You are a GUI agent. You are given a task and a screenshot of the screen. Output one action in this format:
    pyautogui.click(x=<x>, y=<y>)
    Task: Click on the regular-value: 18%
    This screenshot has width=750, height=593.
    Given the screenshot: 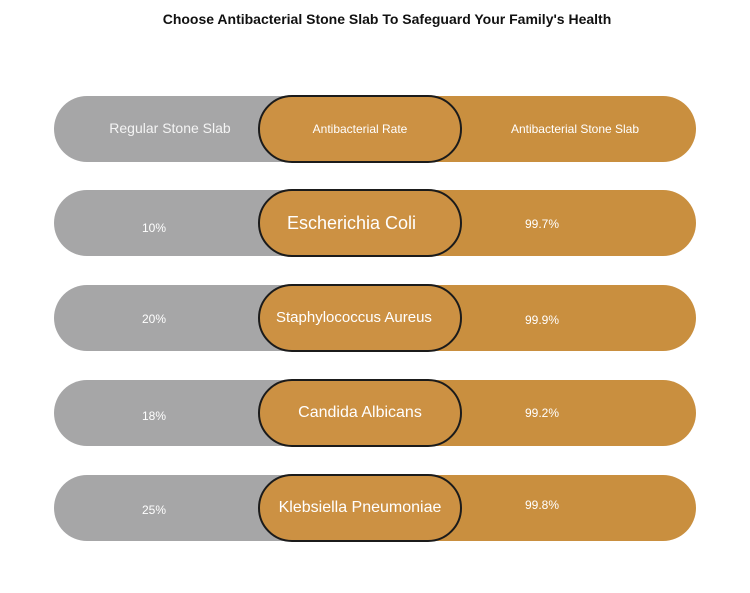 What is the action you would take?
    pyautogui.click(x=154, y=416)
    